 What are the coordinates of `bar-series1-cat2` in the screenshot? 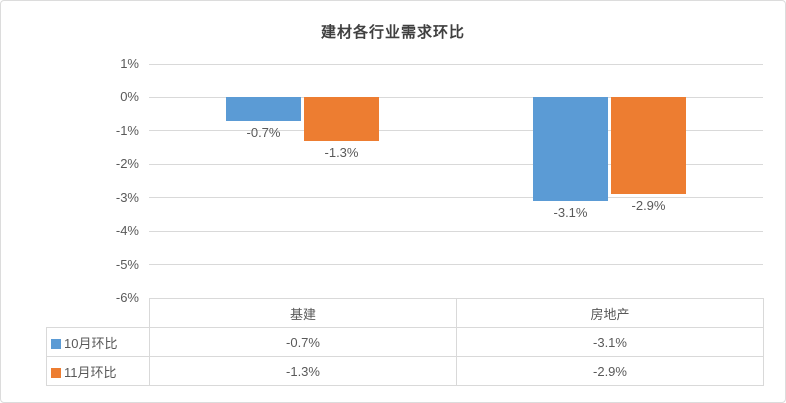 It's located at (570, 149).